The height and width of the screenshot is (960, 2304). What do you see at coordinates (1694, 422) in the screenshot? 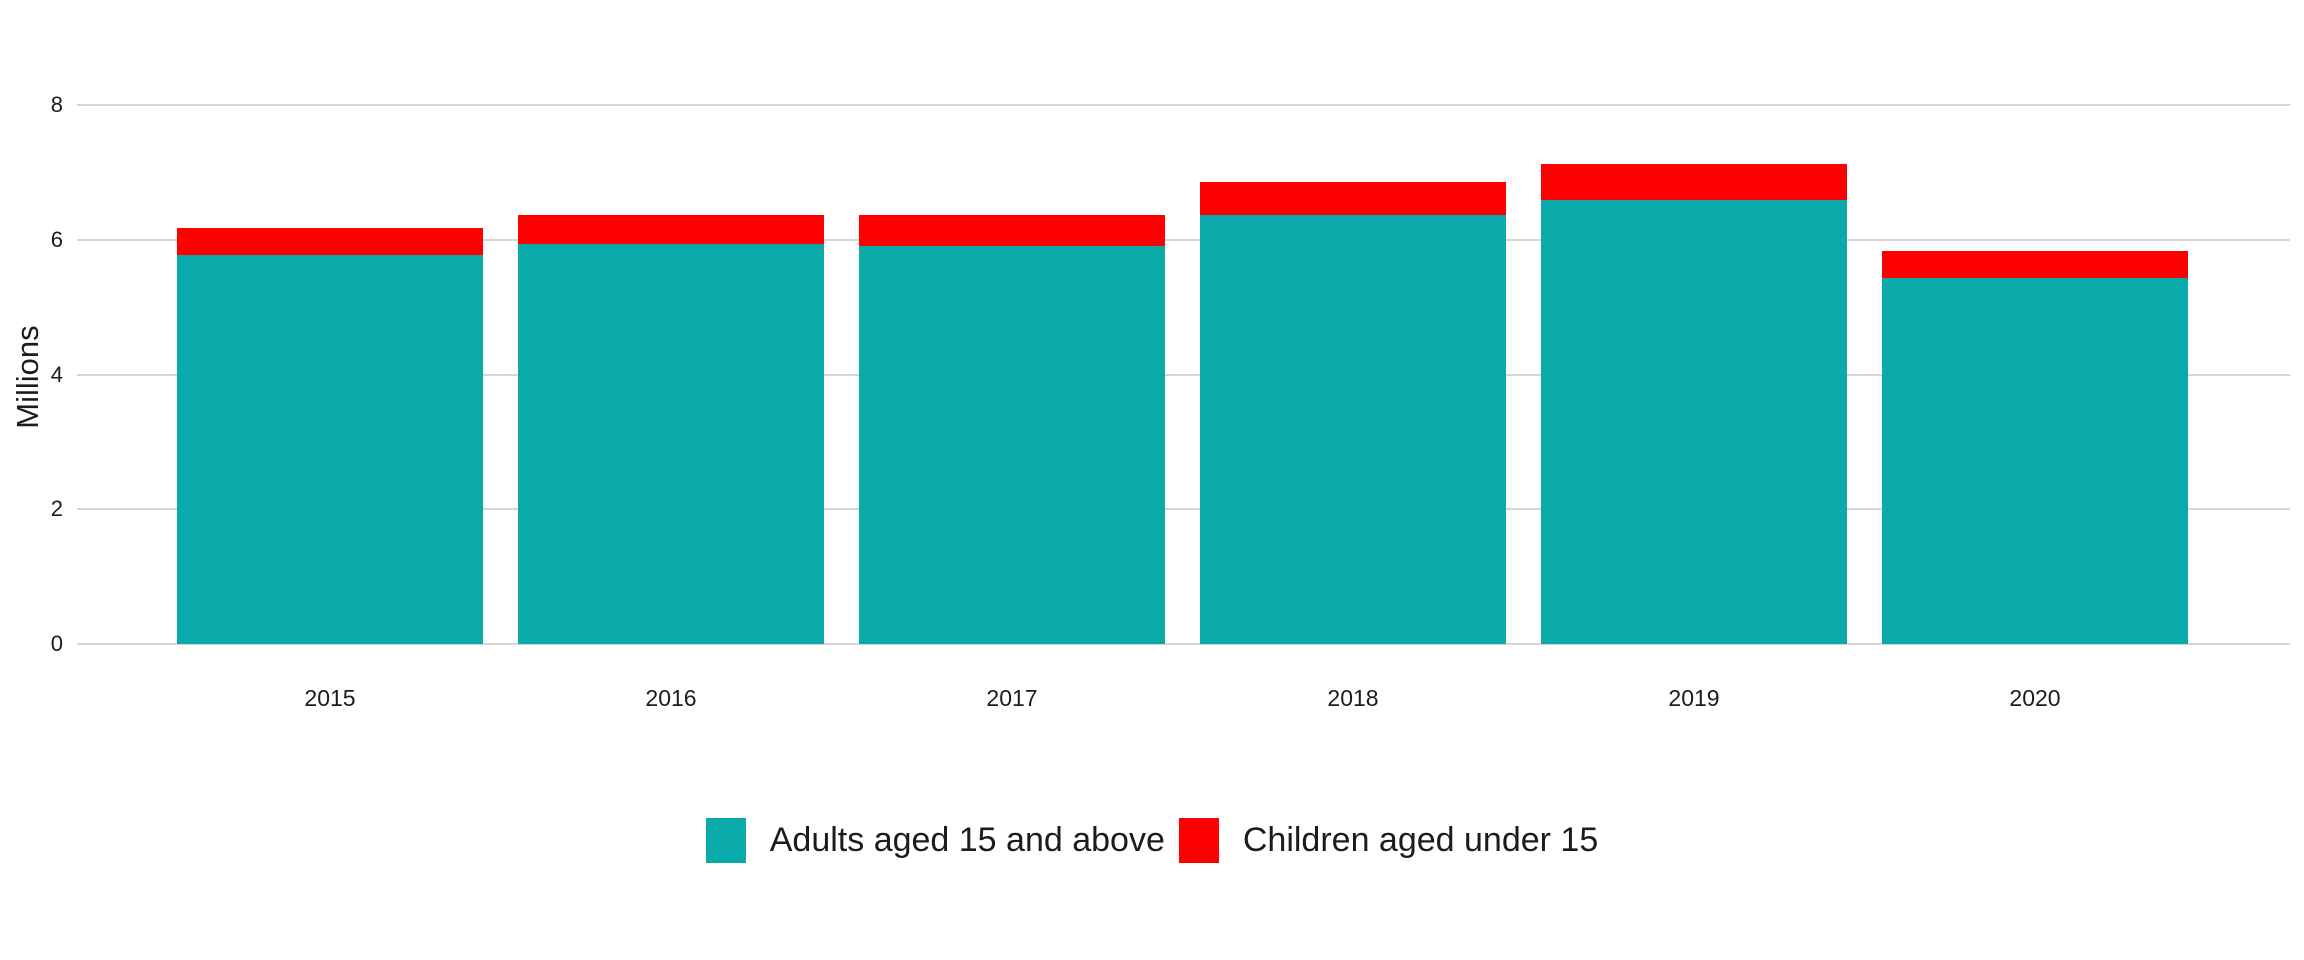
I see `bar-2019-adults-aged-15-and-above` at bounding box center [1694, 422].